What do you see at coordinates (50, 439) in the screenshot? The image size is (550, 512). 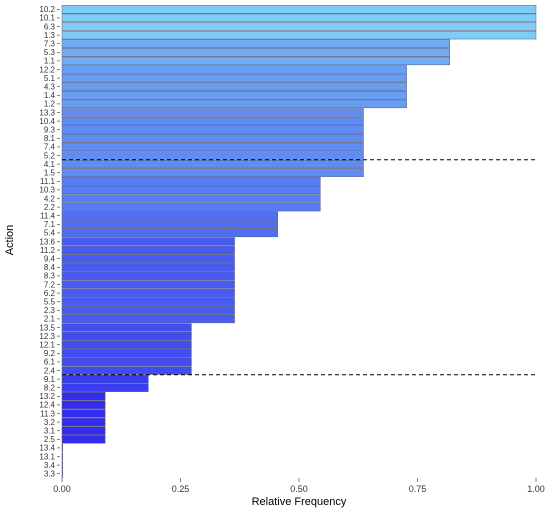 I see `y-tick-label: 2.5` at bounding box center [50, 439].